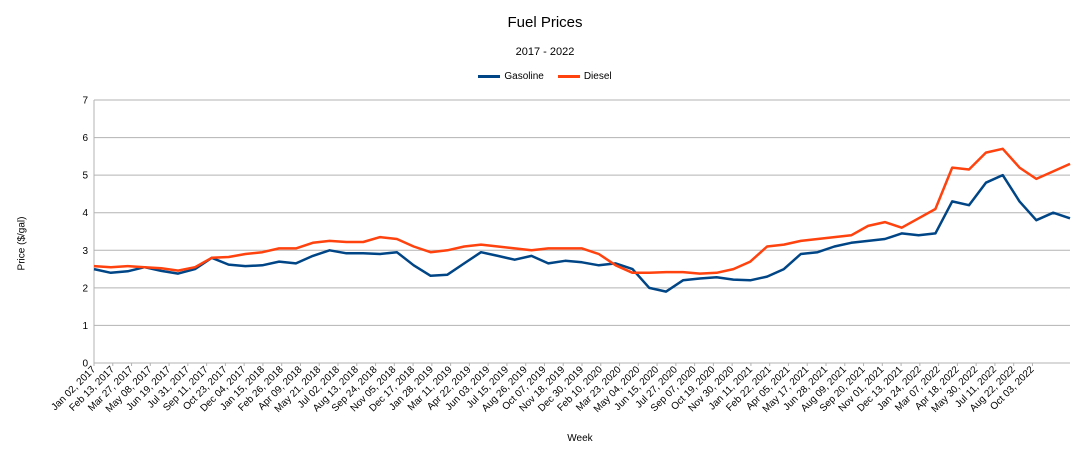  Describe the element at coordinates (545, 52) in the screenshot. I see `chart-subtitle: 2017 - 2022` at that location.